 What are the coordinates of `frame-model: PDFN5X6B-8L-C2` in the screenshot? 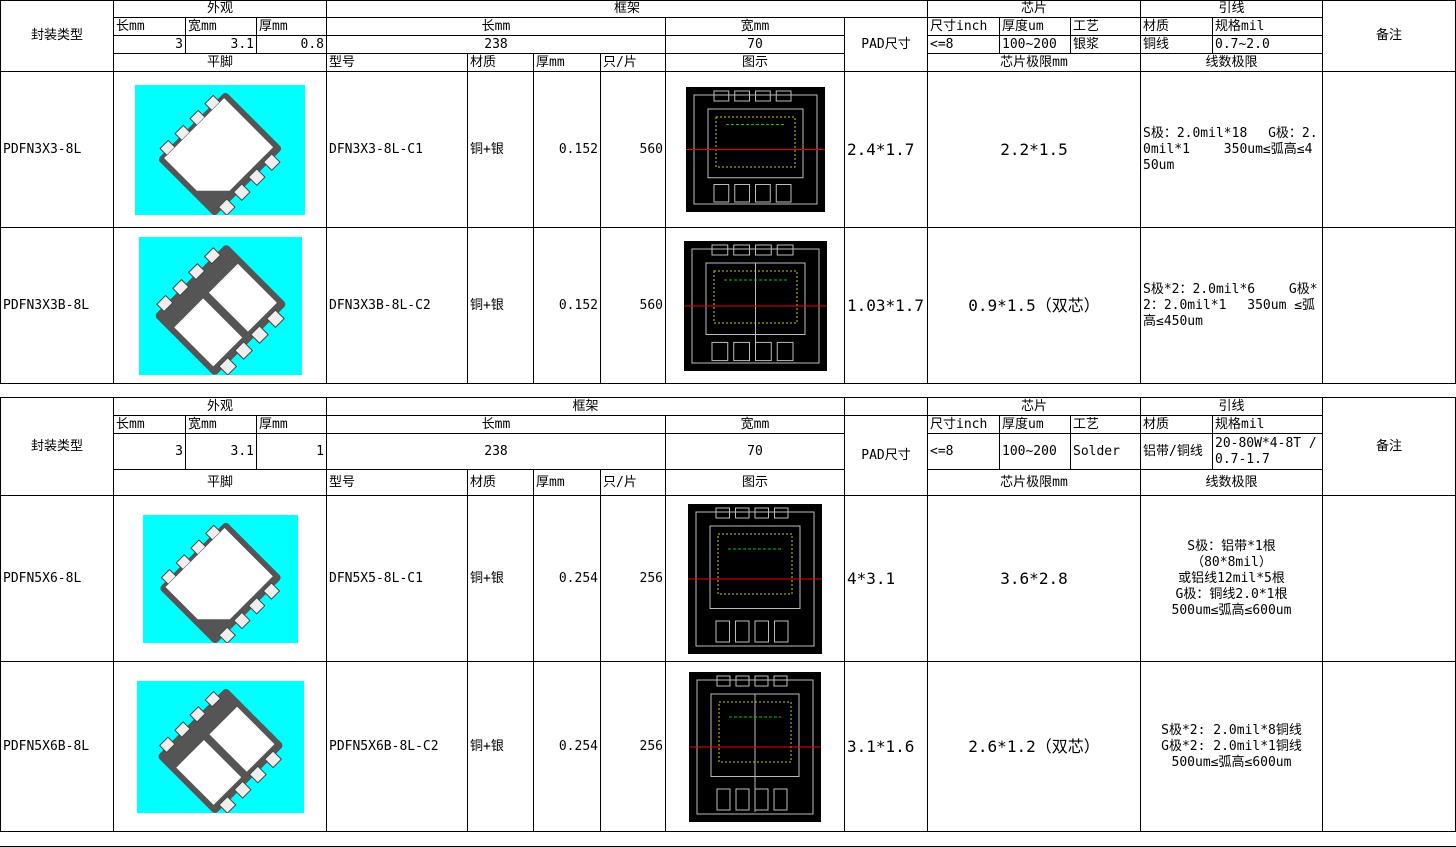 It's located at (397, 746).